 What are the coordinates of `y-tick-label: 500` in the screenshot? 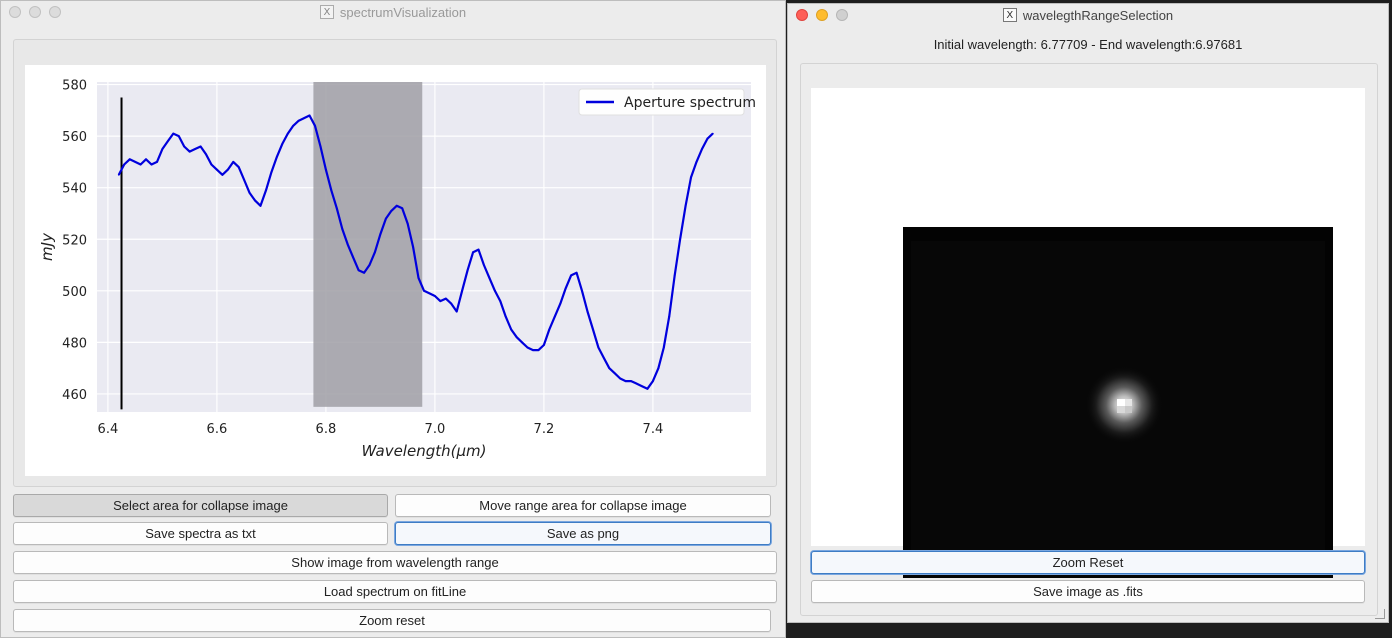 It's located at (74, 292).